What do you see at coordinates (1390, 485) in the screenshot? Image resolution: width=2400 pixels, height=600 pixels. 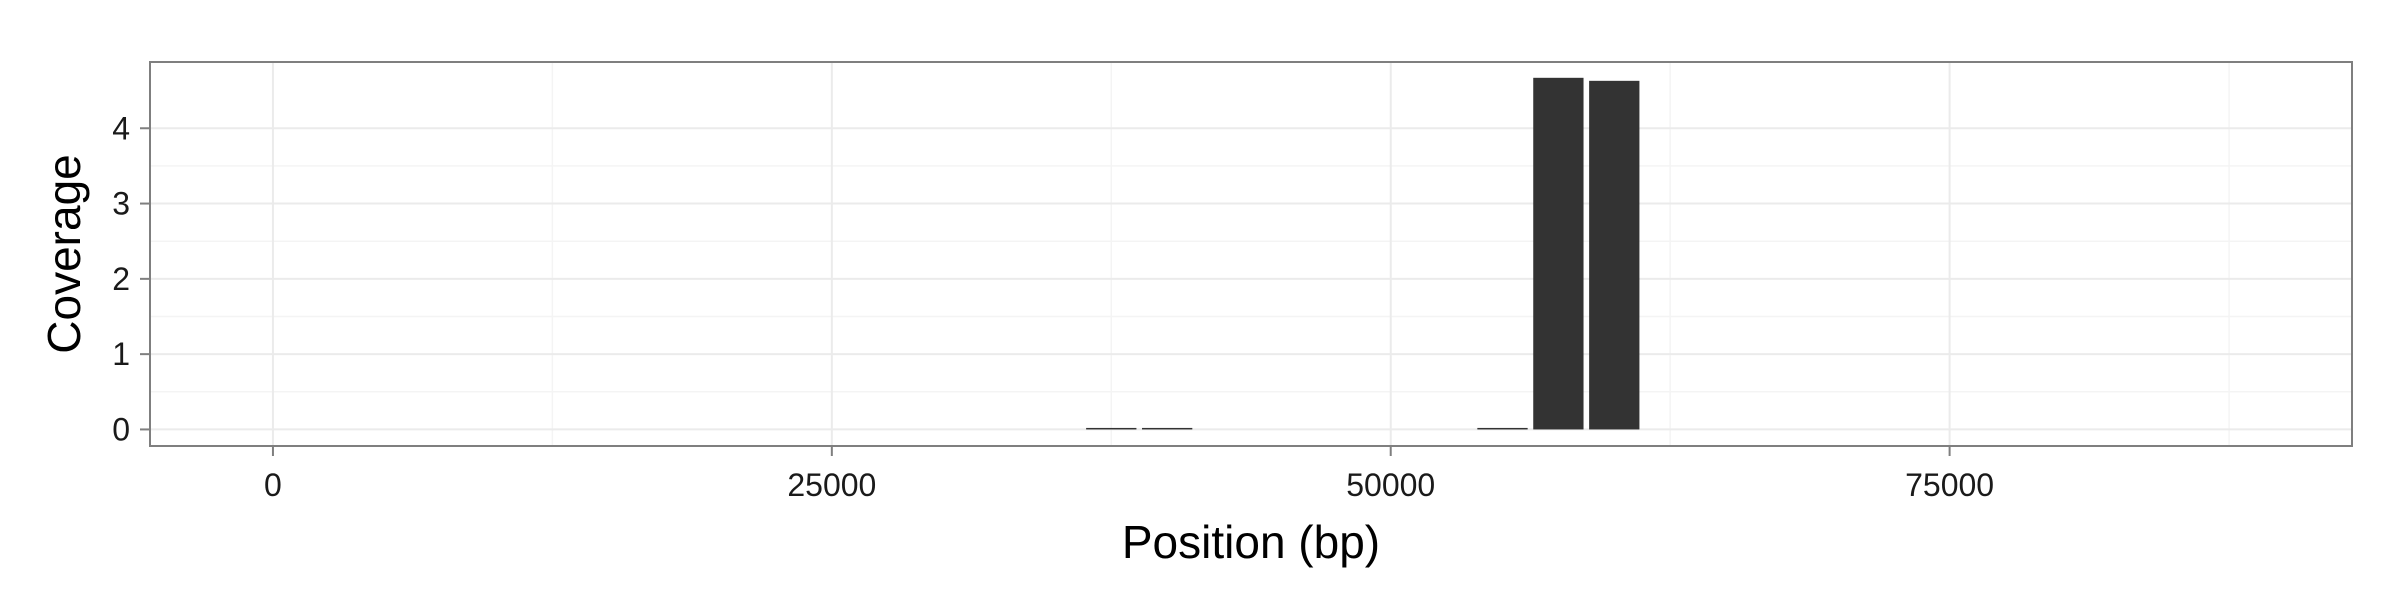 I see `x-tick-label: 50000` at bounding box center [1390, 485].